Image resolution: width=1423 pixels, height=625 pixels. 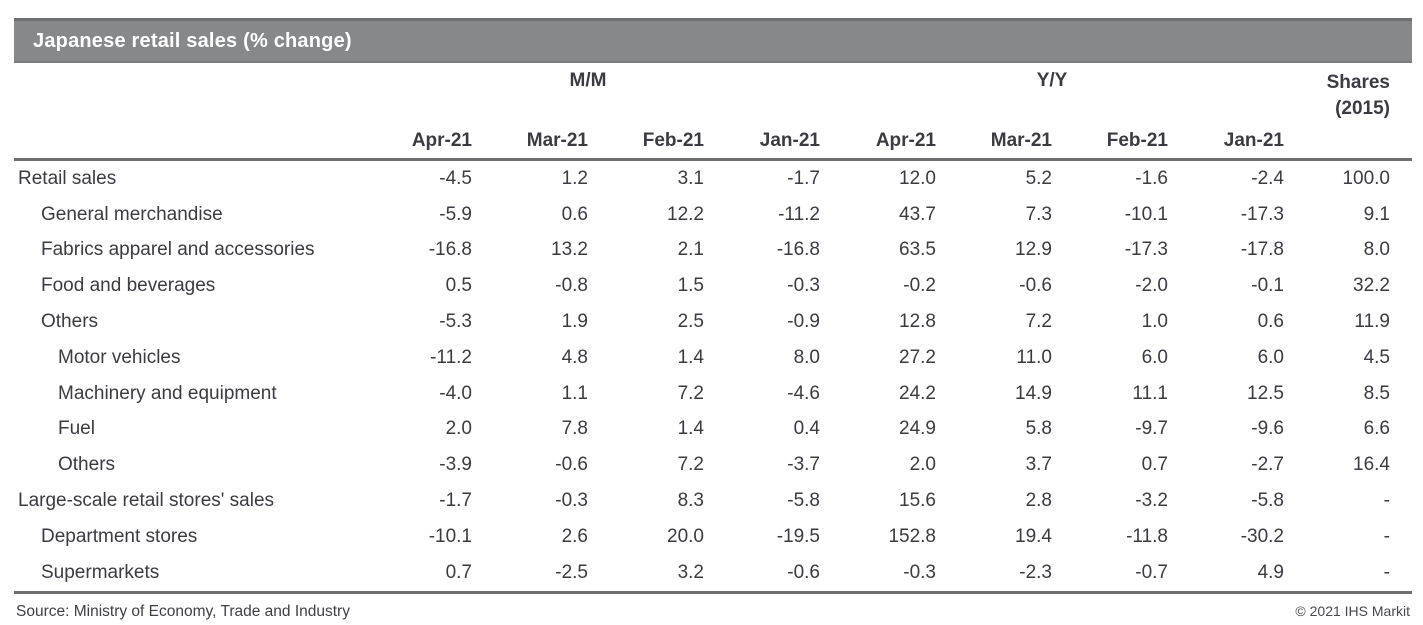 I want to click on column-header-mar-21: Mar-21, so click(x=530, y=141).